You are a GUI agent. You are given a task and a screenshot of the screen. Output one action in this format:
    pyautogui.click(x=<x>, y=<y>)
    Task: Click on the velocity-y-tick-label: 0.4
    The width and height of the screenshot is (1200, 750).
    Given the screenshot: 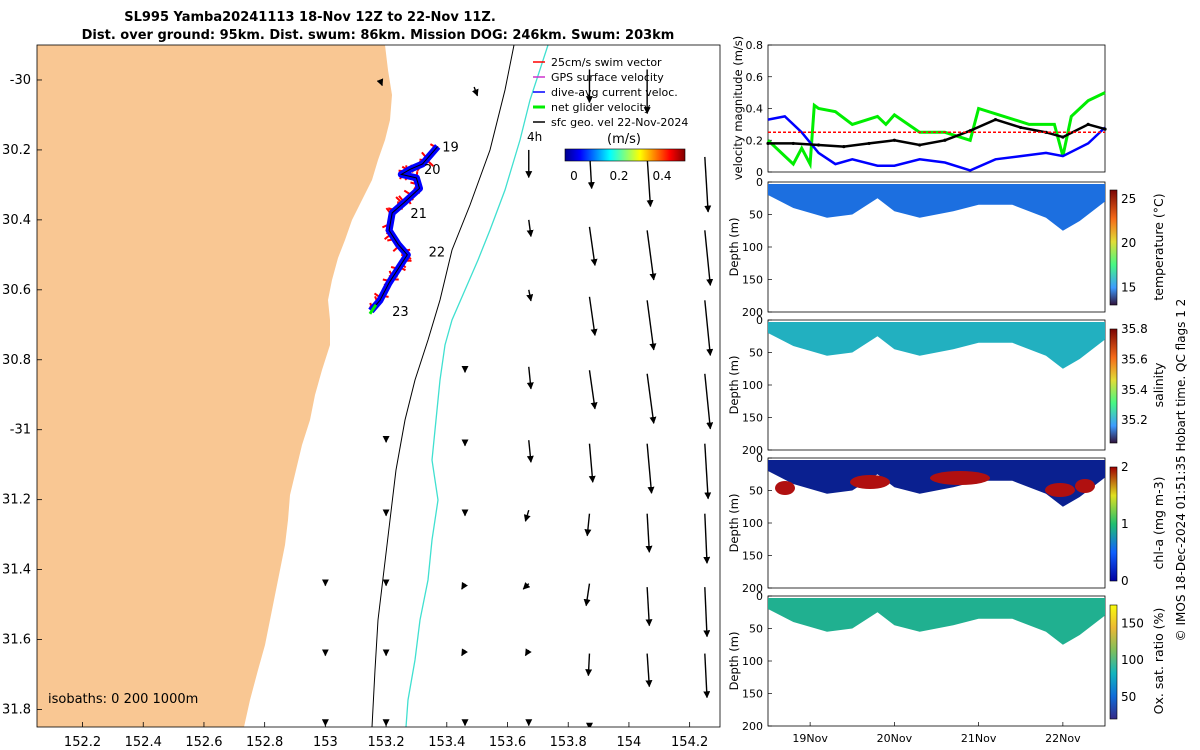 What is the action you would take?
    pyautogui.click(x=755, y=109)
    